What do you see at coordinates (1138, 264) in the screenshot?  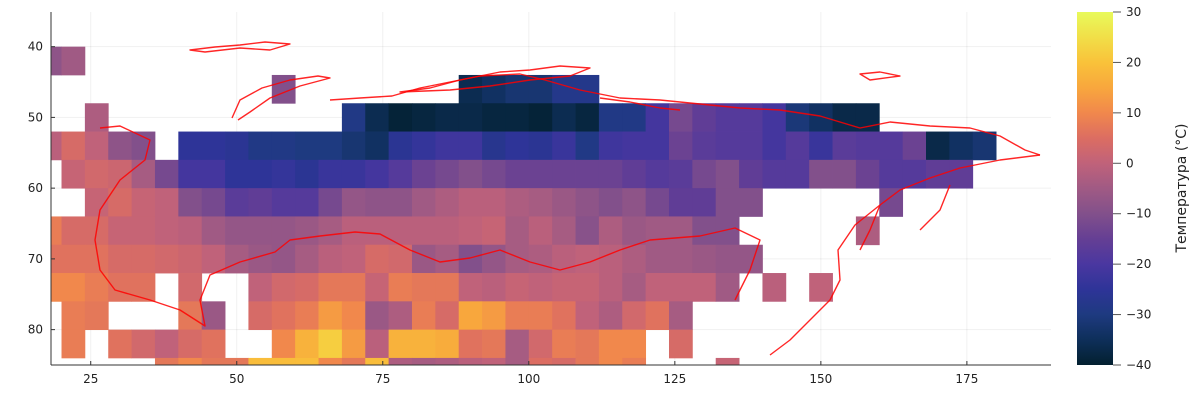 I see `colorbar-tick-label: −20` at bounding box center [1138, 264].